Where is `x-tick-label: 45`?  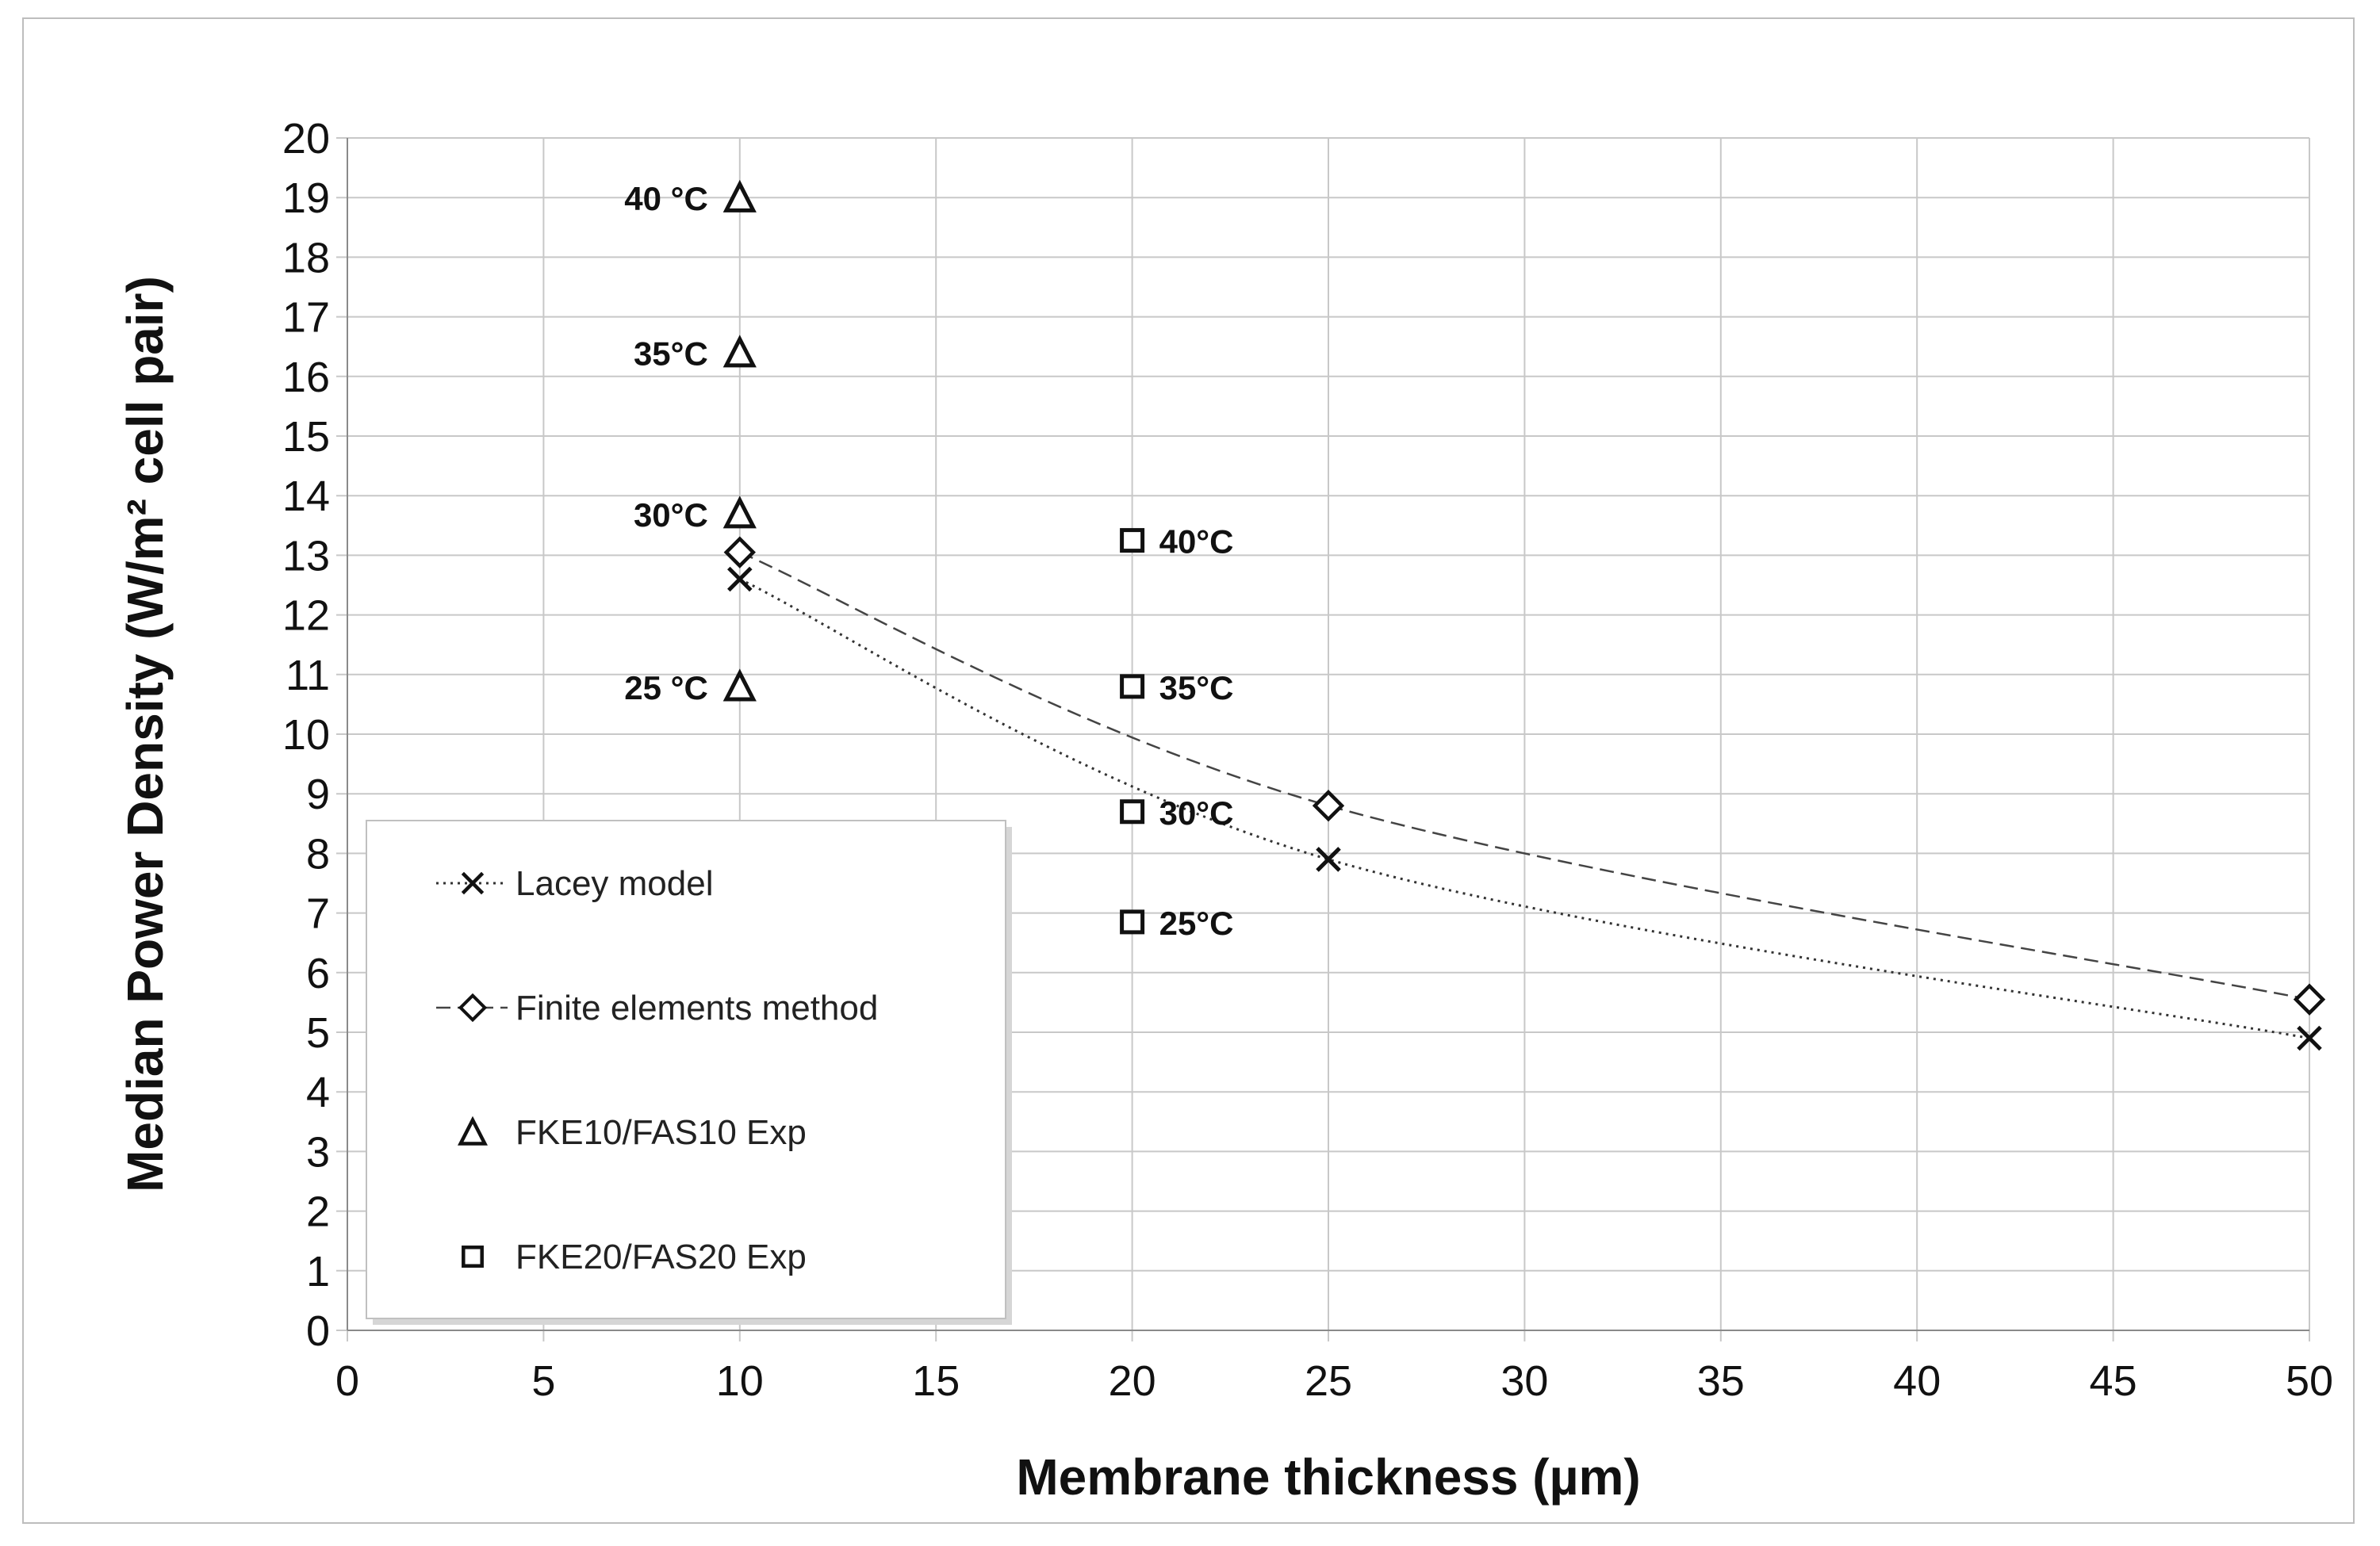
x-tick-label: 45 is located at coordinates (2113, 1381).